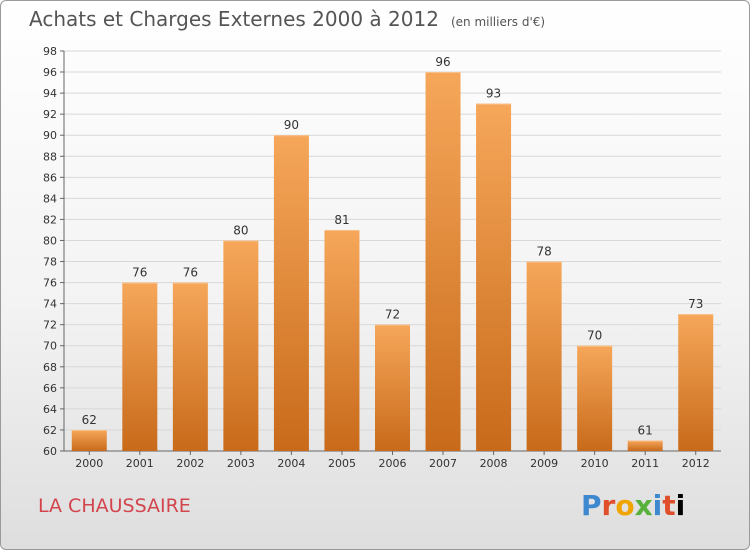 This screenshot has height=550, width=750. Describe the element at coordinates (696, 463) in the screenshot. I see `x-tick-label: 2012` at that location.